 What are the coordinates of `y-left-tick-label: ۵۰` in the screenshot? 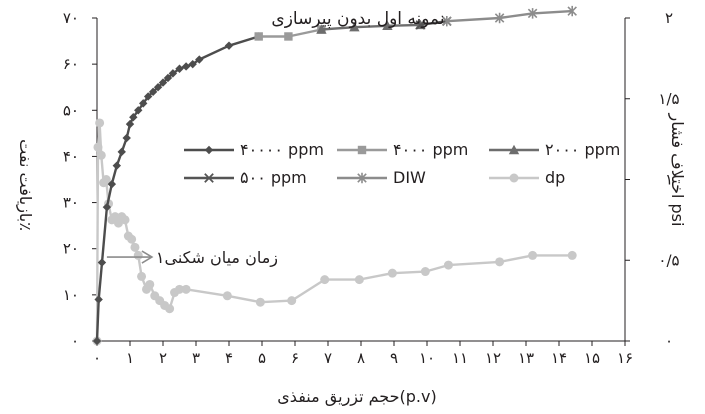 It's located at (71, 110).